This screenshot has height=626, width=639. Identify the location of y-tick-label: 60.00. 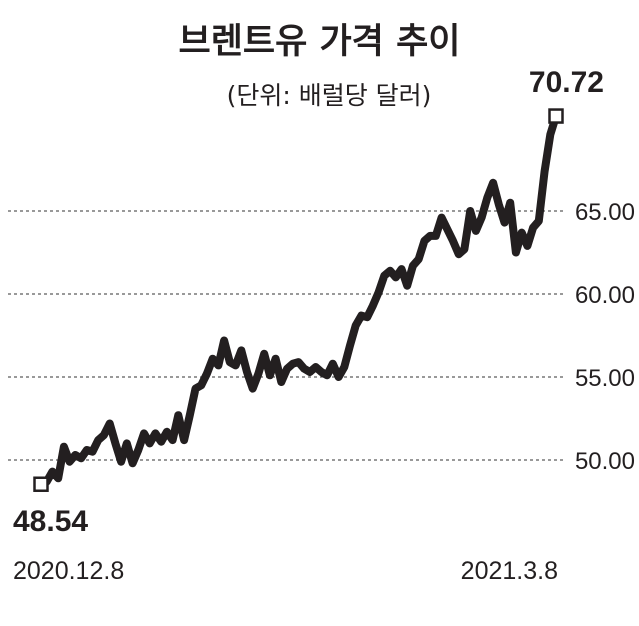
(605, 295).